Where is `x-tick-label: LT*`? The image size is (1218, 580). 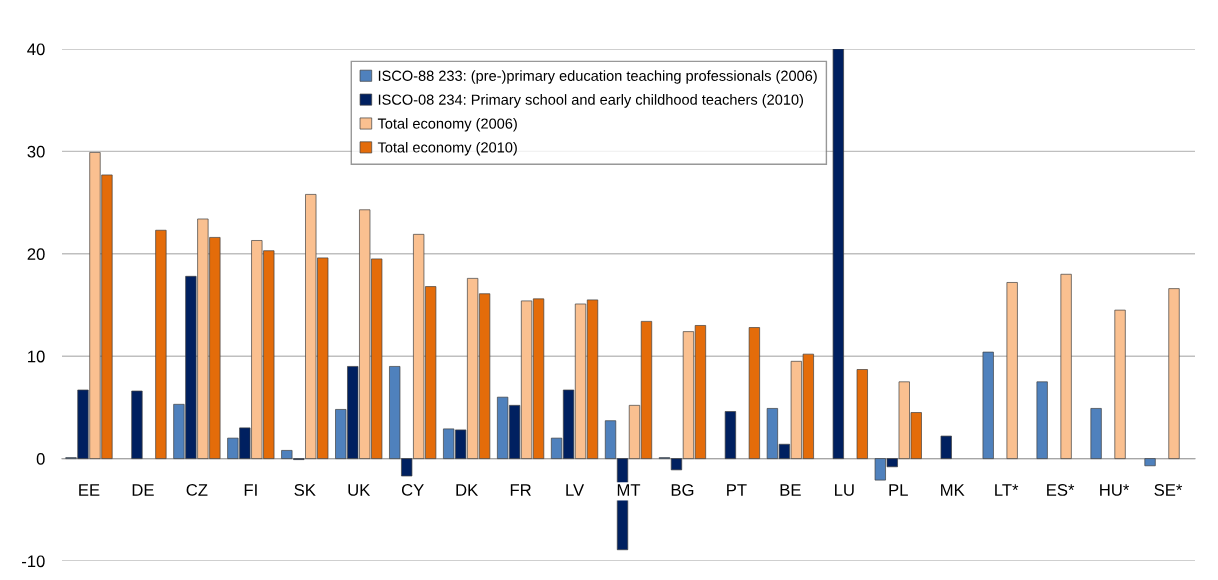
x-tick-label: LT* is located at coordinates (1007, 490).